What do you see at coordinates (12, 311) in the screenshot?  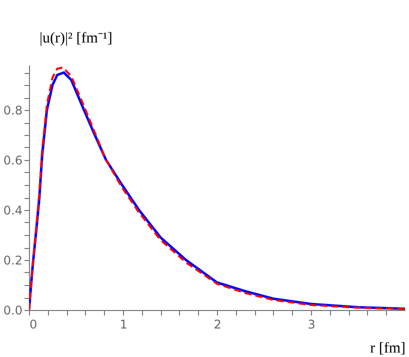 I see `y-tick-label: 0.0` at bounding box center [12, 311].